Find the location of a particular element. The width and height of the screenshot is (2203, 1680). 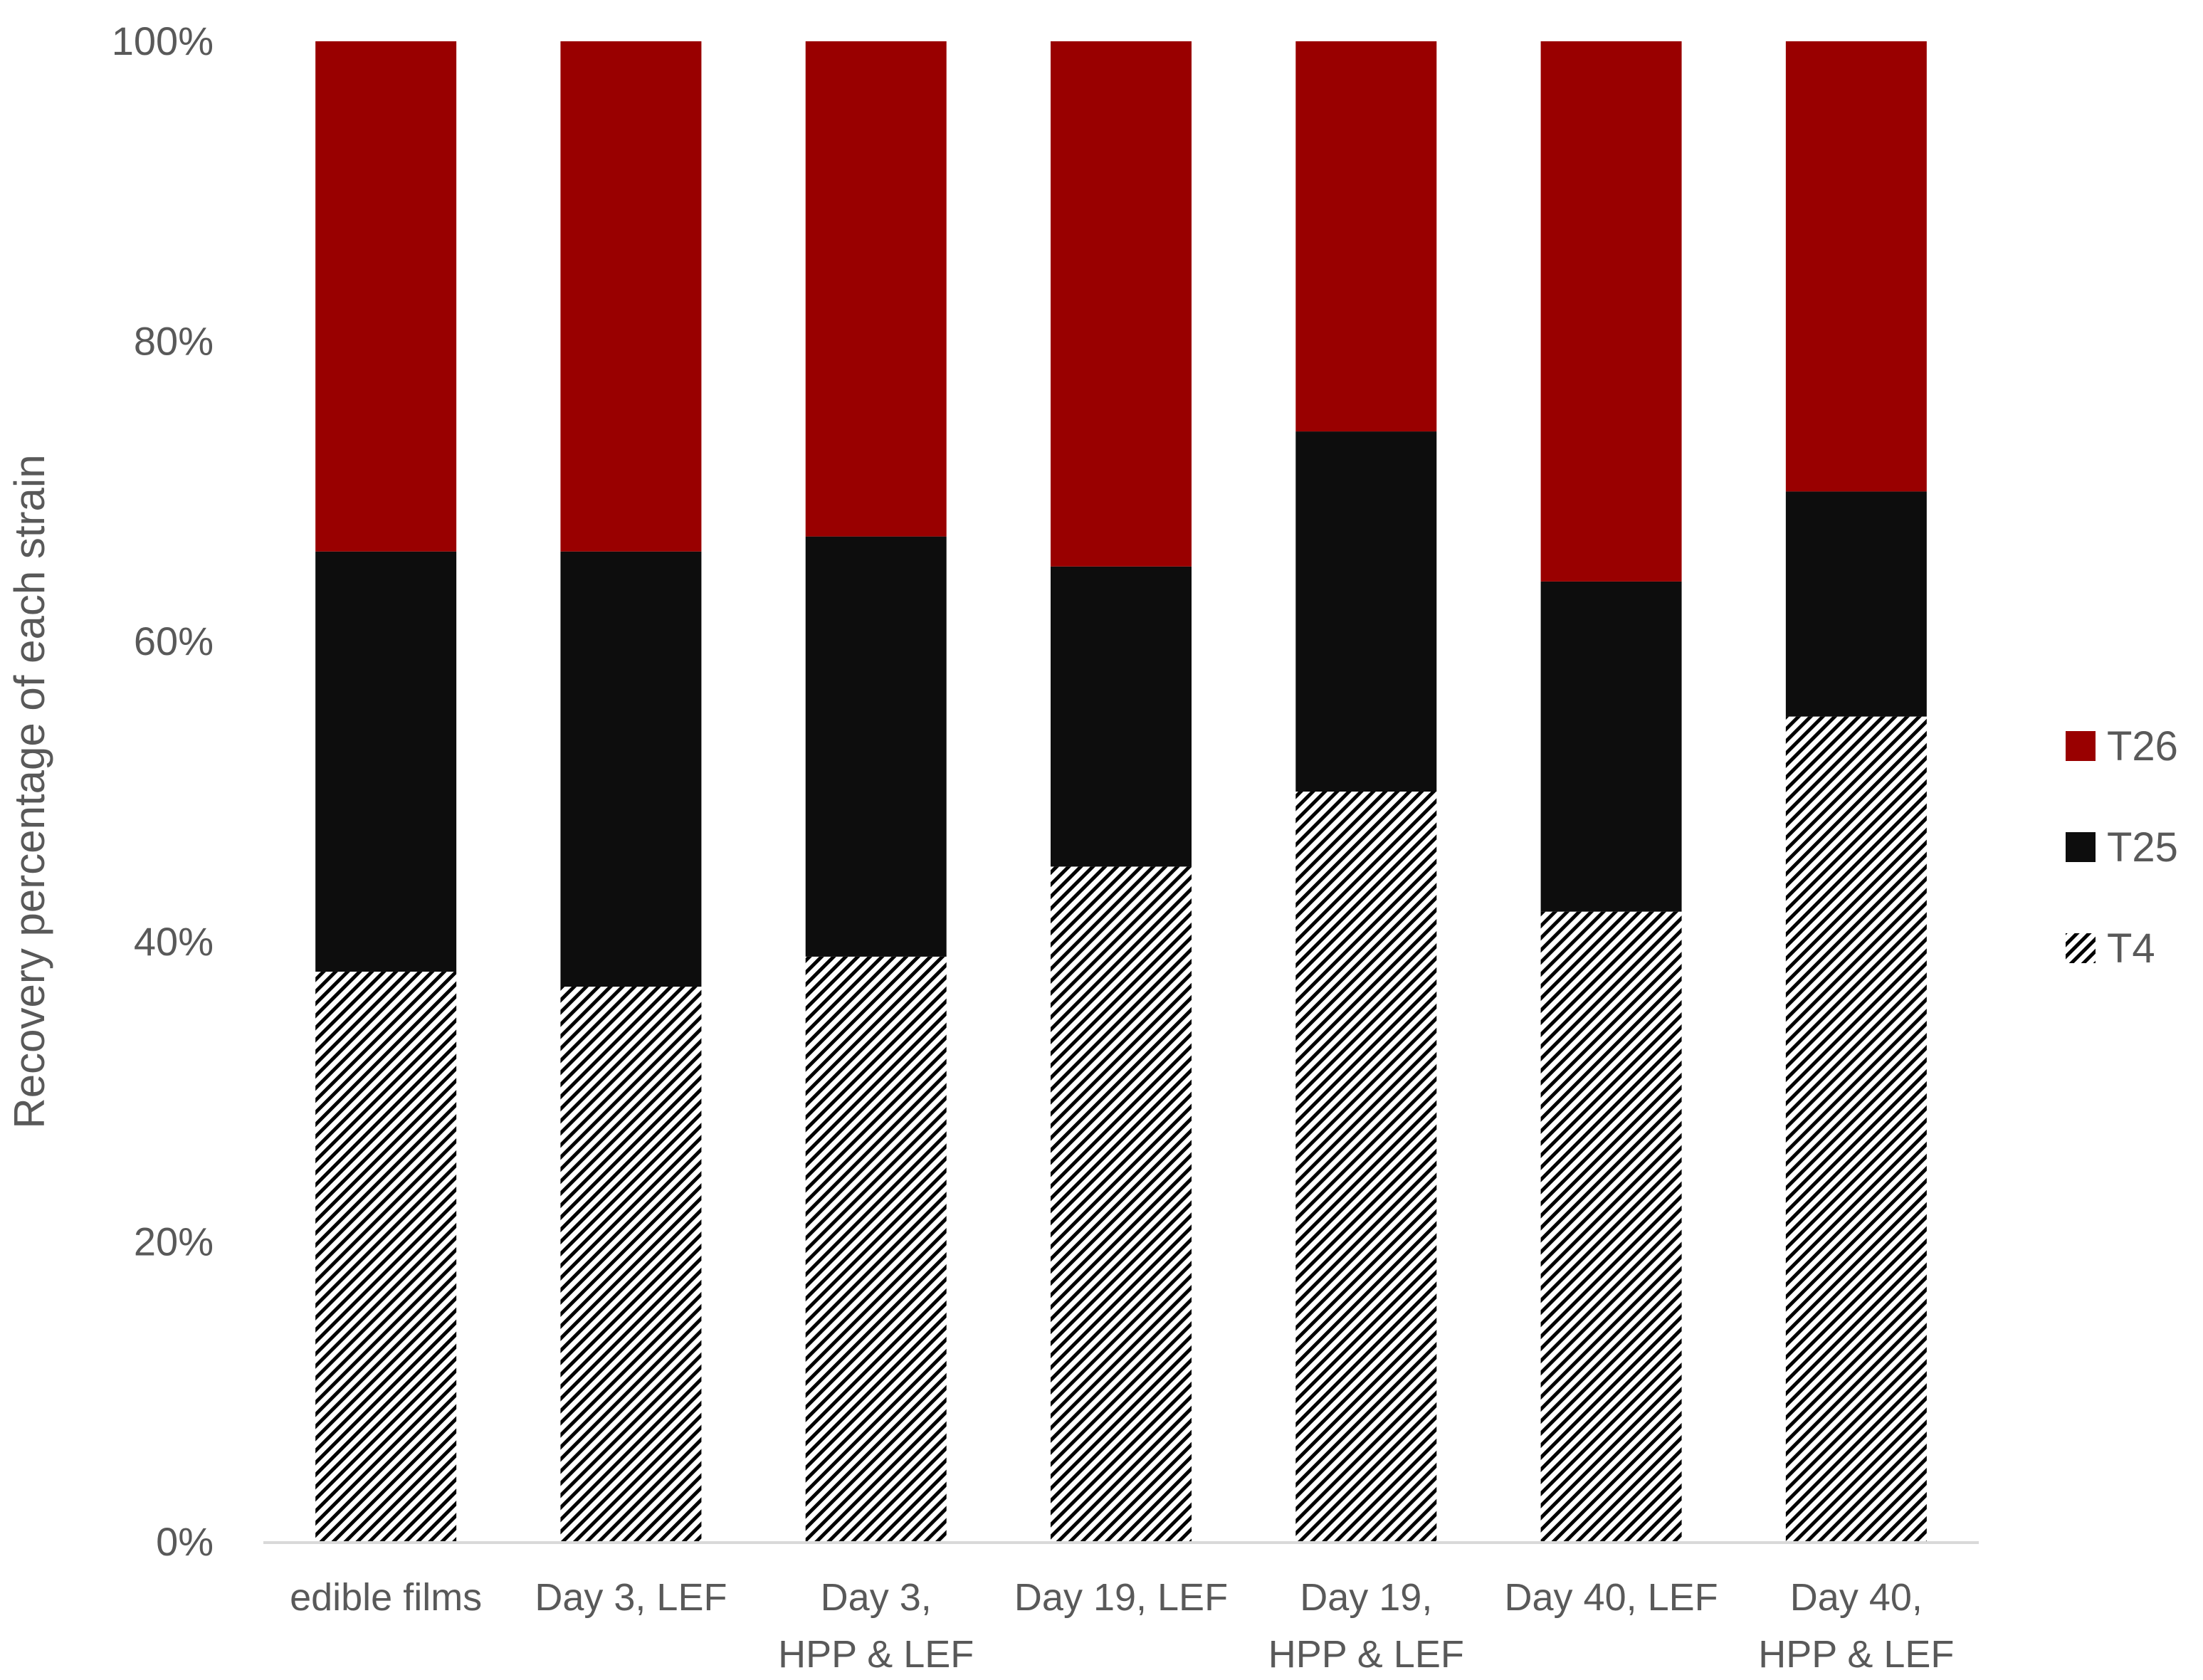

y-tick-label: 0% is located at coordinates (185, 1541).